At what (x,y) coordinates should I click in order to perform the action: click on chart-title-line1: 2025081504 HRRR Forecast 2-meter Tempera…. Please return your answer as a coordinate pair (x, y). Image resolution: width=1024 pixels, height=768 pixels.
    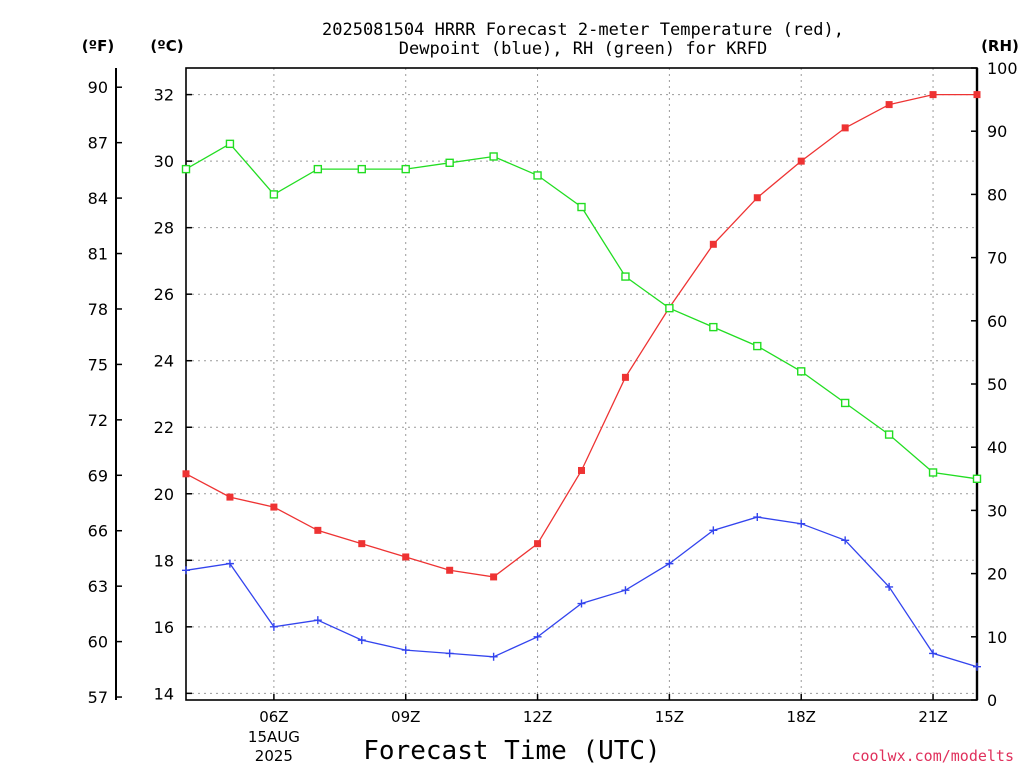
    Looking at the image, I should click on (583, 30).